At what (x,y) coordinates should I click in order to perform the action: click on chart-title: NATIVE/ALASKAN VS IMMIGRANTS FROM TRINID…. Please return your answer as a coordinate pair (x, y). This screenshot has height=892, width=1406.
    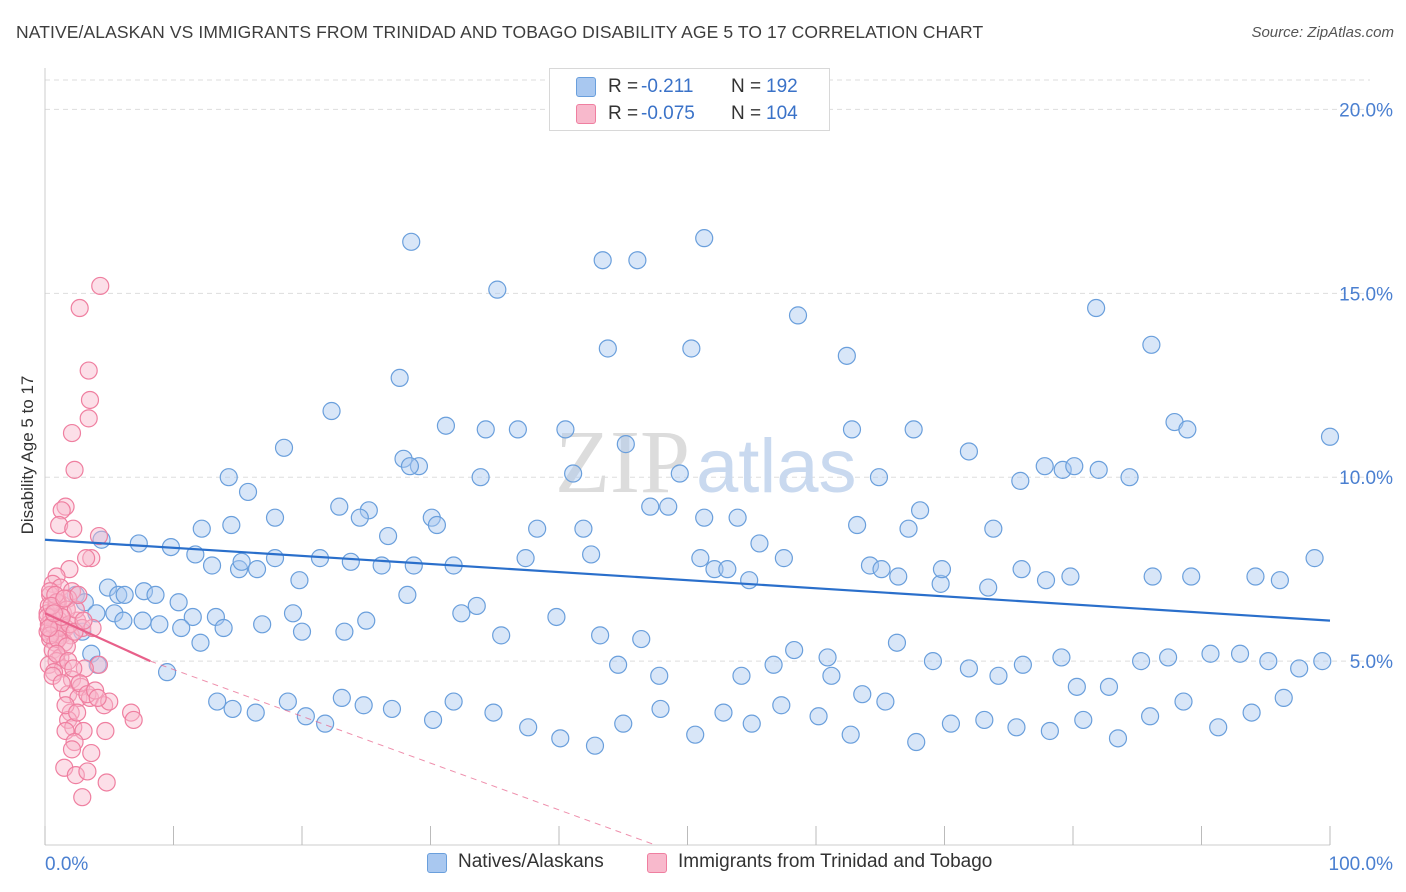
    Looking at the image, I should click on (500, 32).